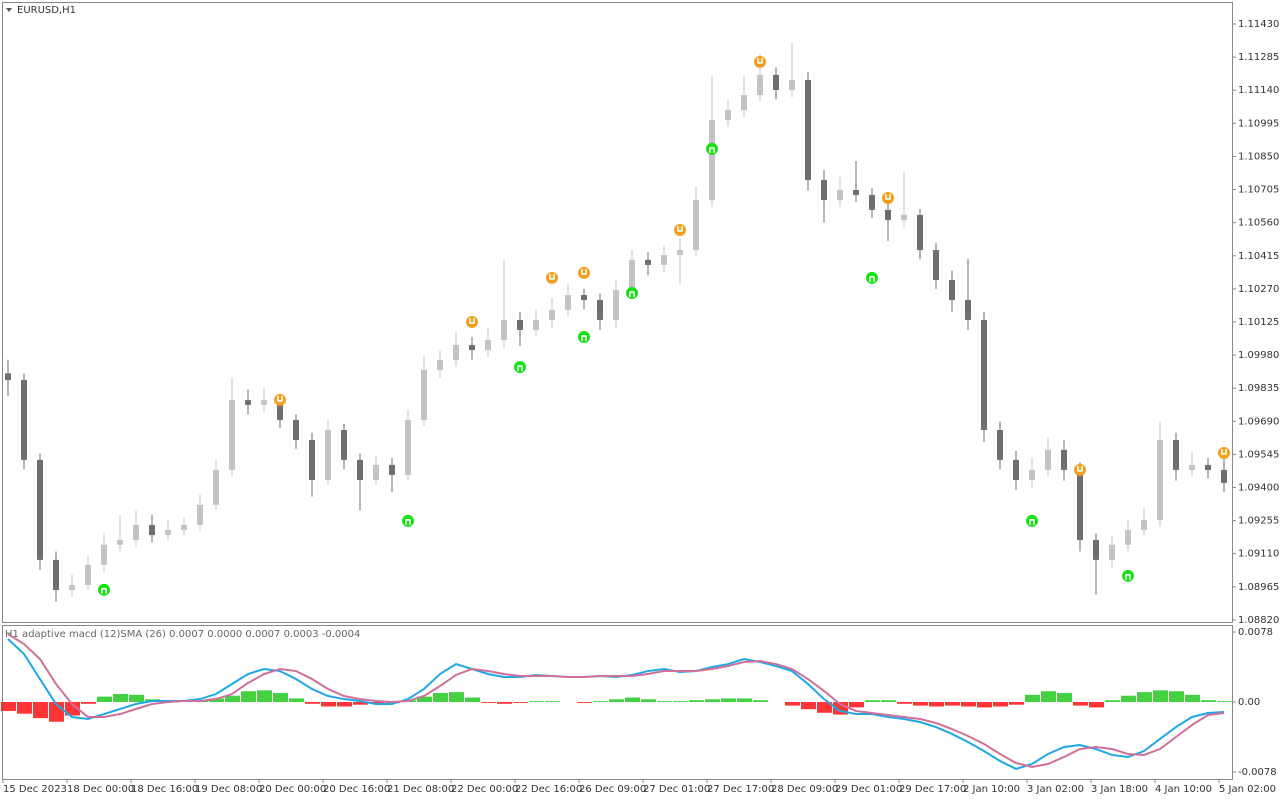 Image resolution: width=1280 pixels, height=804 pixels. What do you see at coordinates (484, 789) in the screenshot?
I see `x-tick-label: 22 Dec 00:00` at bounding box center [484, 789].